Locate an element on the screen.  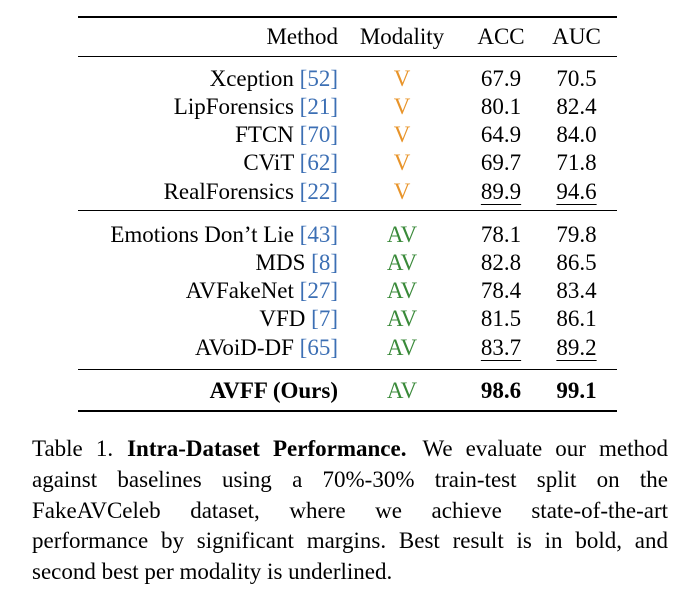
header-auc: AUC is located at coordinates (576, 36).